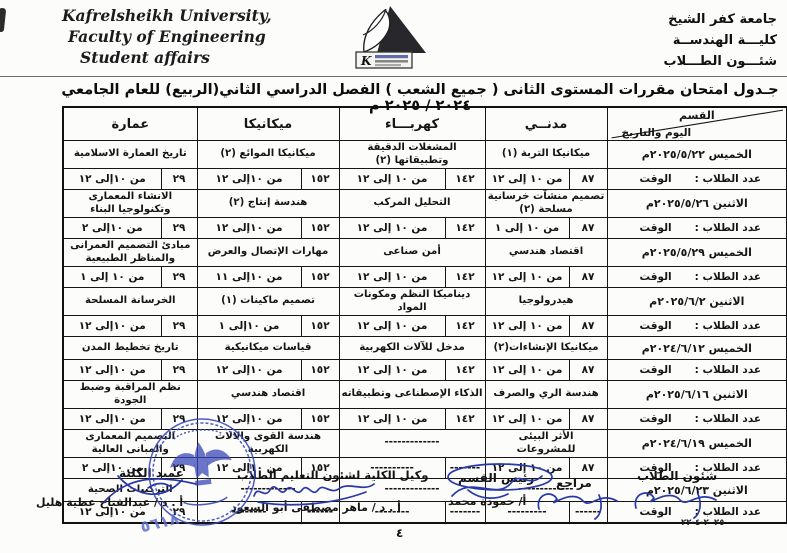 The image size is (787, 553). I want to click on university-name-ar: جامعة كفر الشيخ, so click(722, 19).